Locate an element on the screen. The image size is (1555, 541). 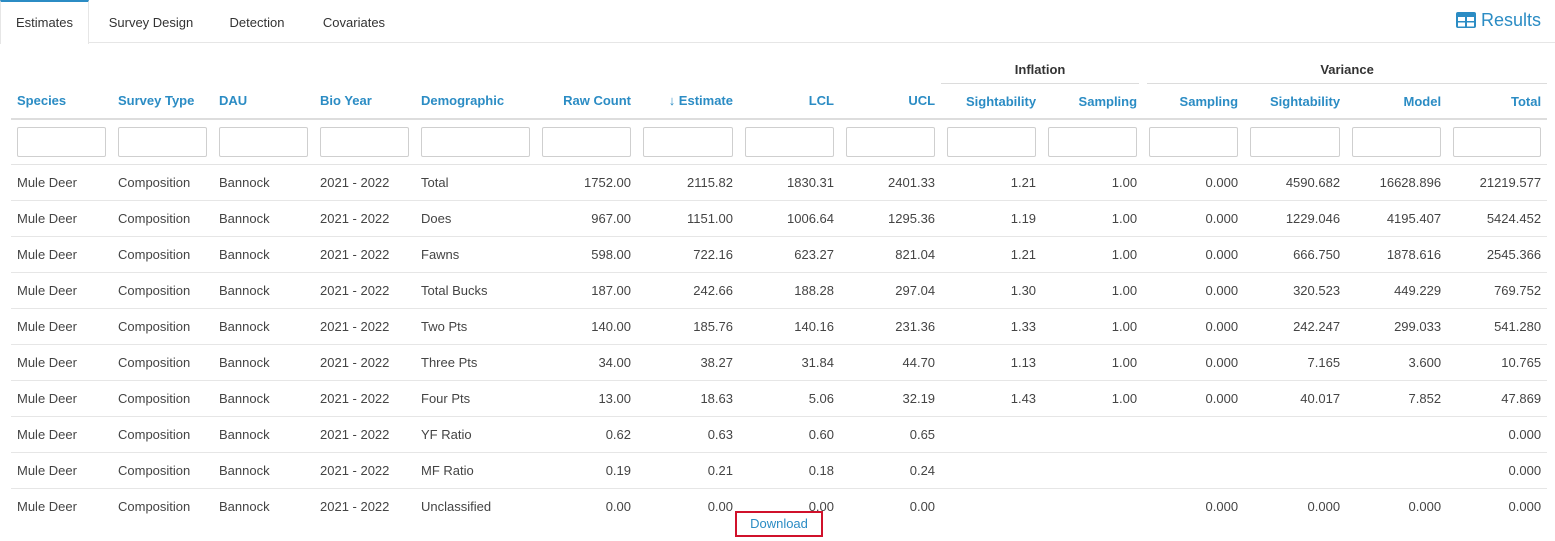
table-cell: 3.600 is located at coordinates (1397, 362).